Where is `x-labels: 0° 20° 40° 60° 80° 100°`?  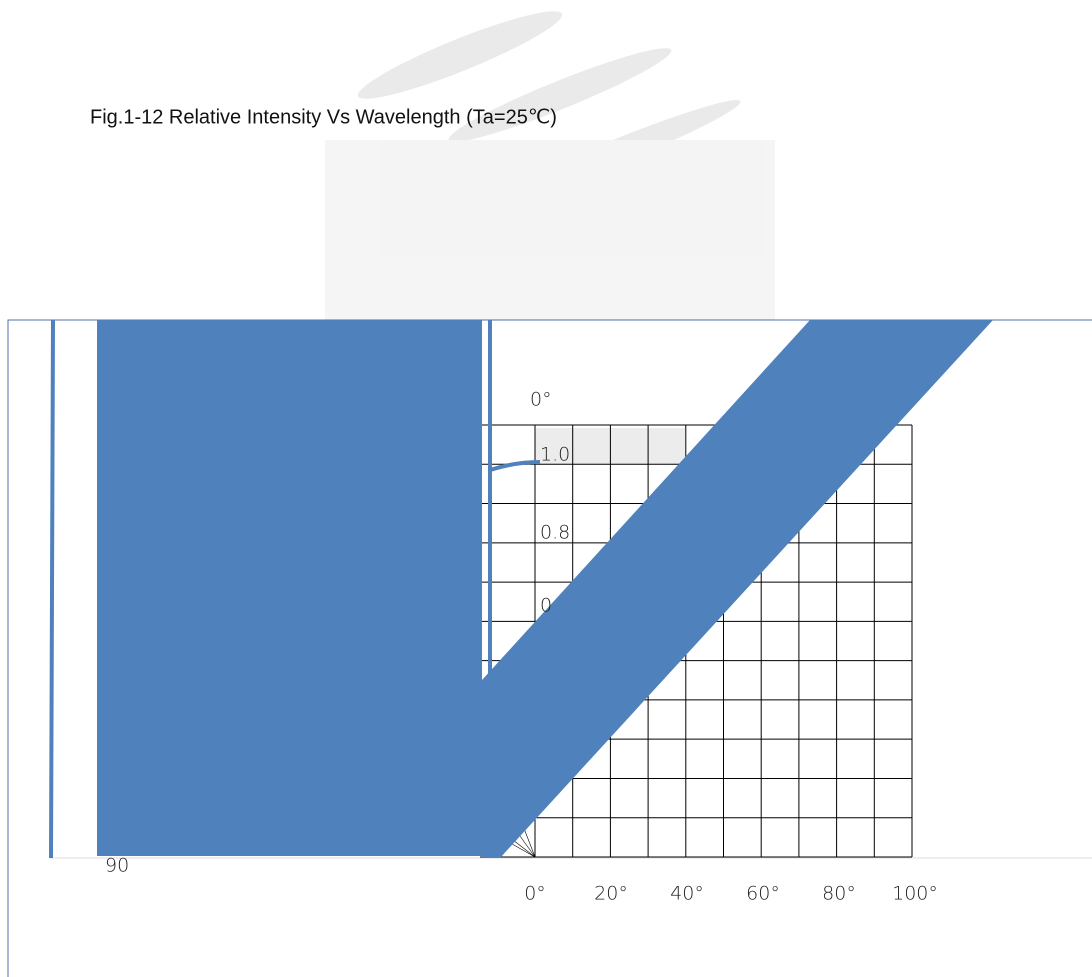
x-labels: 0° 20° 40° 60° 80° 100° is located at coordinates (731, 894).